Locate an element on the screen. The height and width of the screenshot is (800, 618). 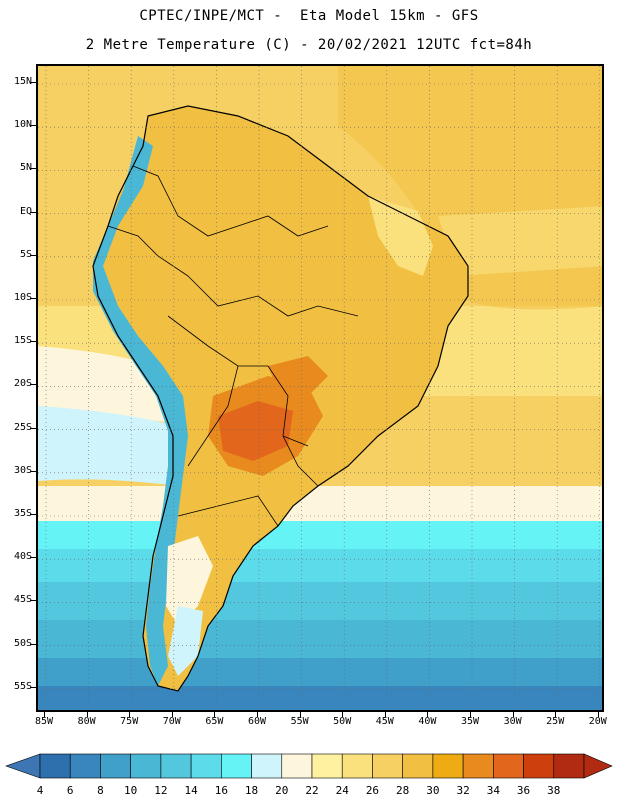
colorbar is located at coordinates (309, 766).